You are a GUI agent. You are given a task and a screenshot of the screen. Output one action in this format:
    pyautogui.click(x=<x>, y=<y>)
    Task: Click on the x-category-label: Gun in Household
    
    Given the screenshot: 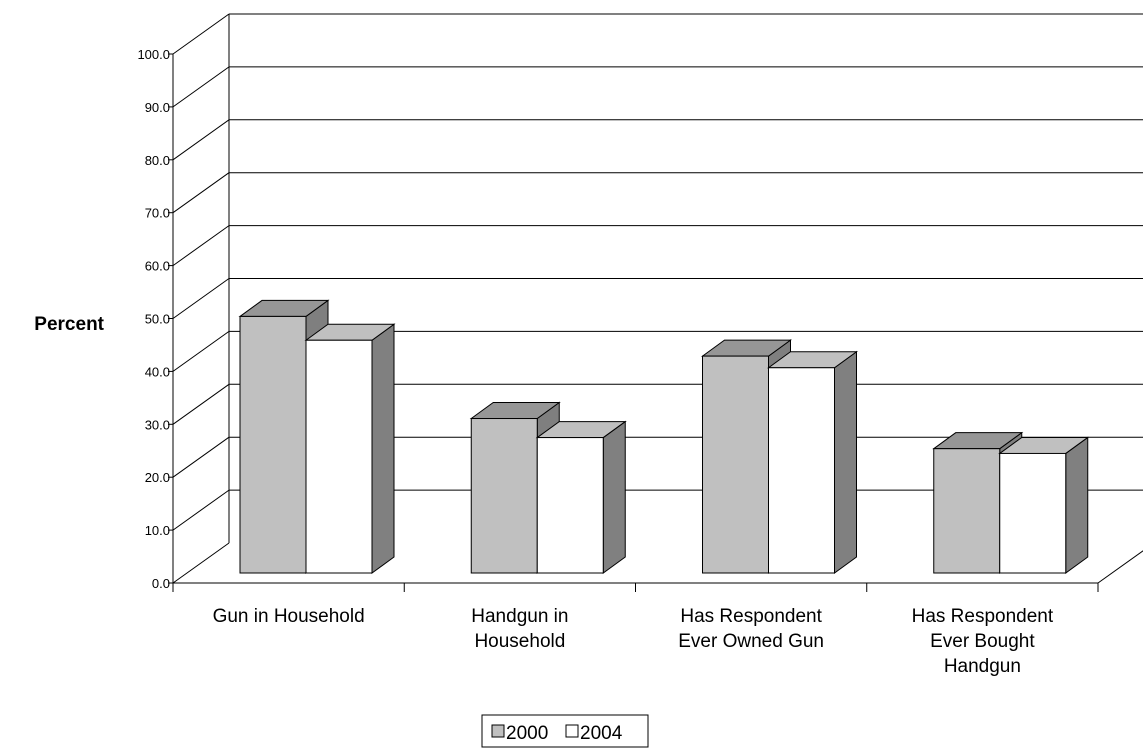 What is the action you would take?
    pyautogui.click(x=289, y=616)
    